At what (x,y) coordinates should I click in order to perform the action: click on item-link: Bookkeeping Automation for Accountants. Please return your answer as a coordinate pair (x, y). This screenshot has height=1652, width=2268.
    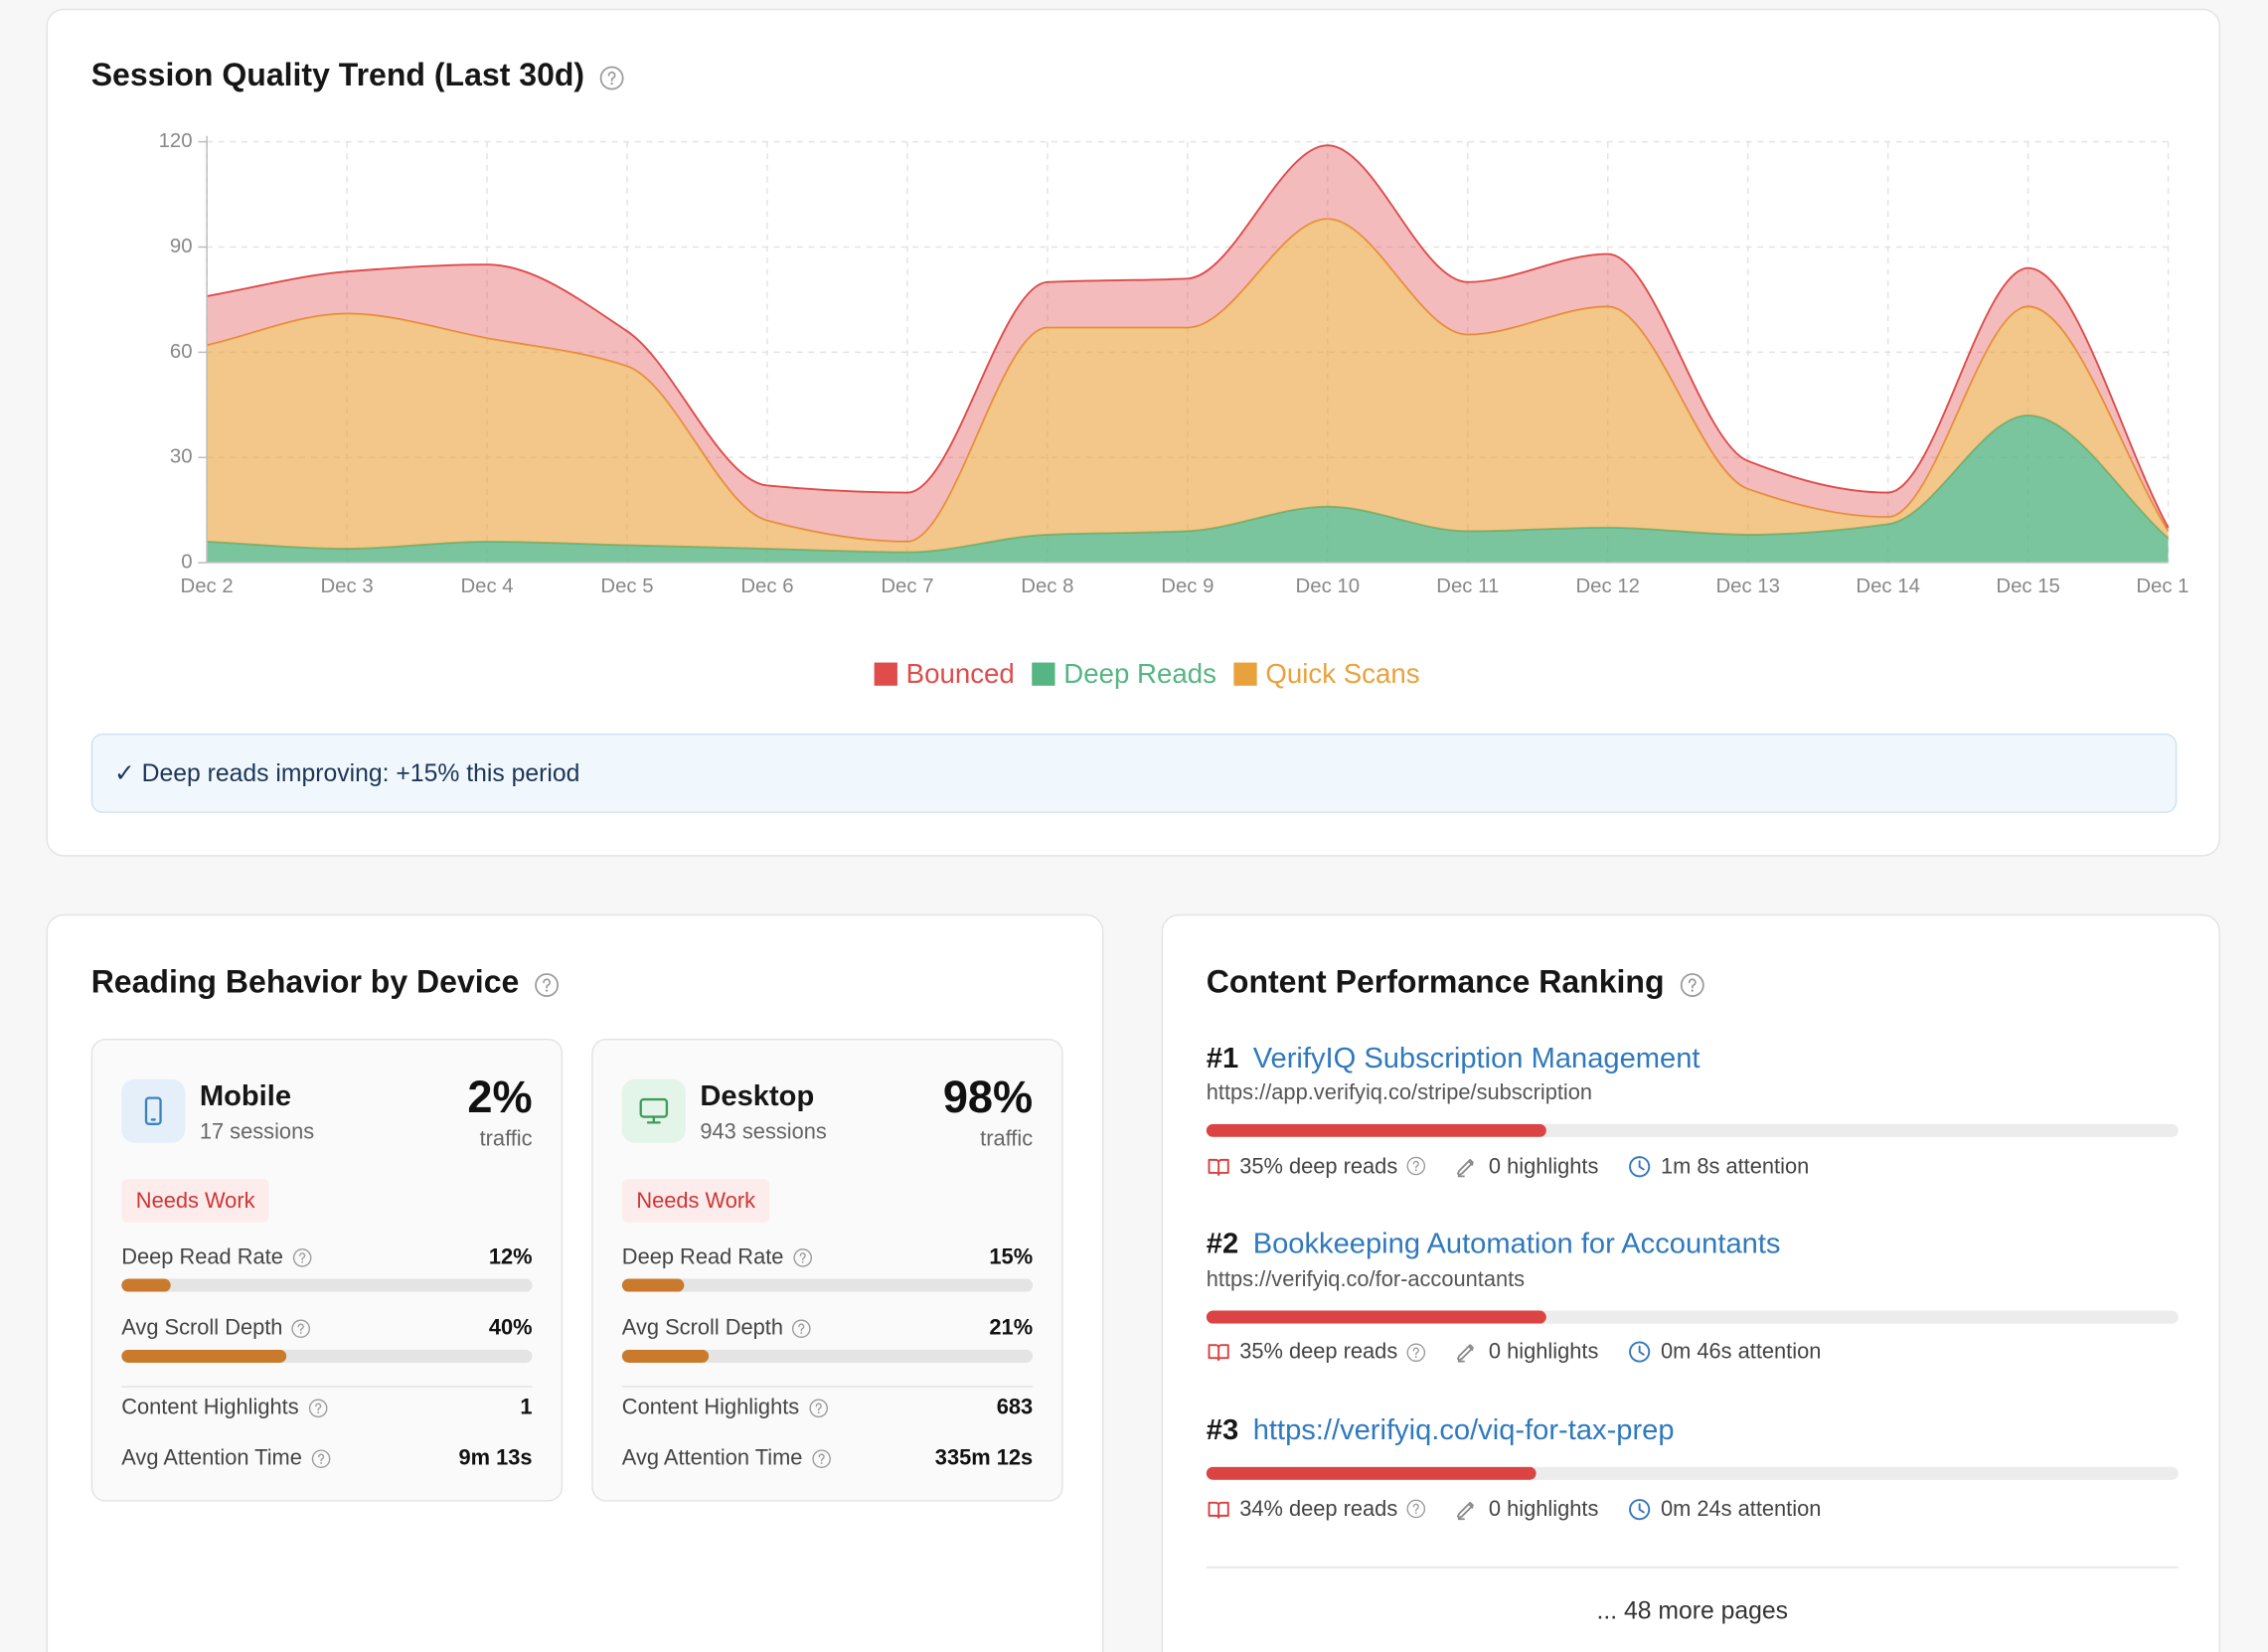
    Looking at the image, I should click on (1516, 1244).